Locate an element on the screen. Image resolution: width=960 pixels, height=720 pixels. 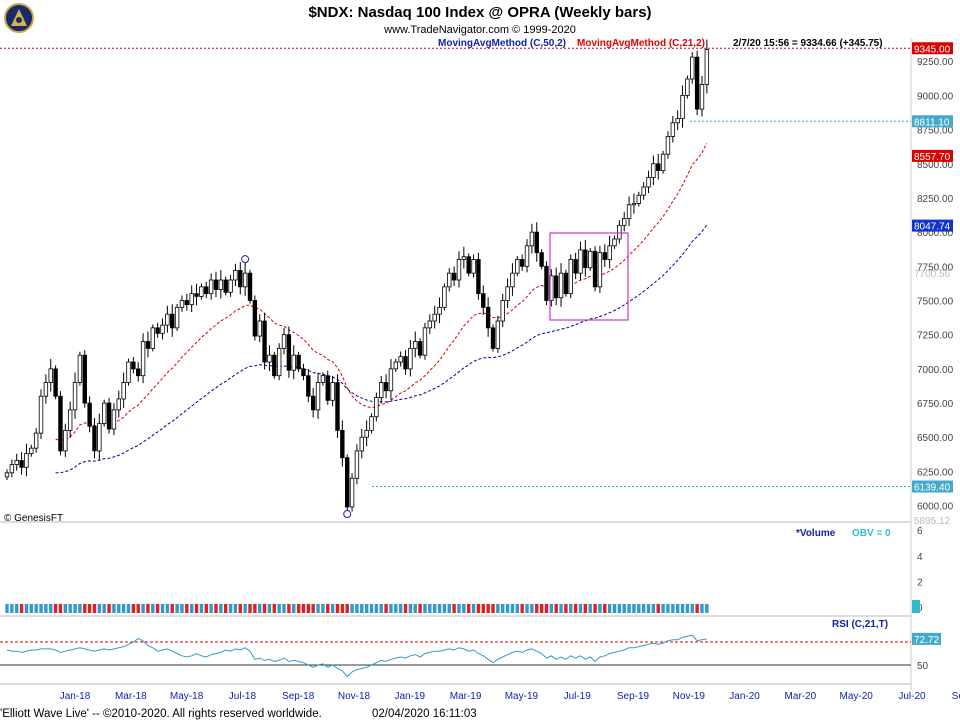
legend-ma21: MovingAvgMethod (C,21,2) is located at coordinates (641, 43).